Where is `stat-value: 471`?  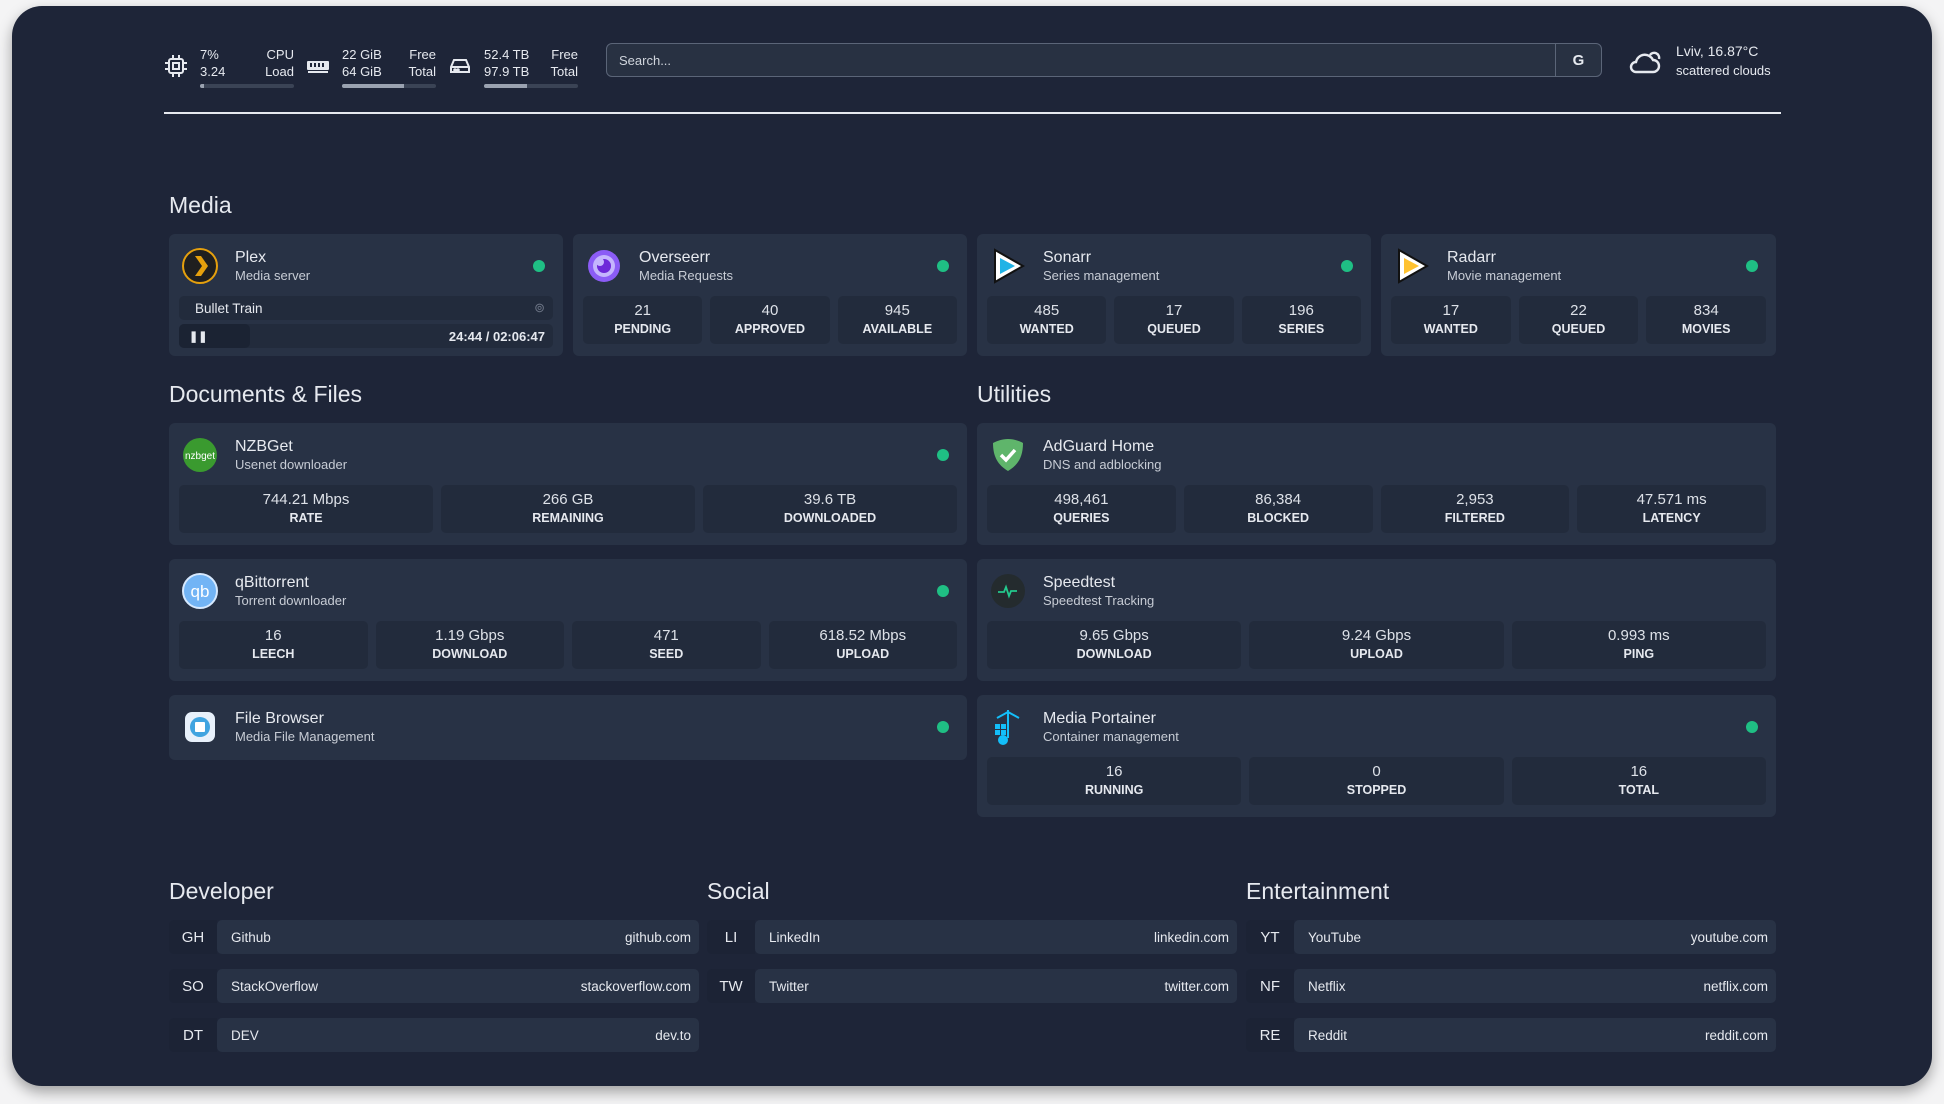
stat-value: 471 is located at coordinates (666, 635).